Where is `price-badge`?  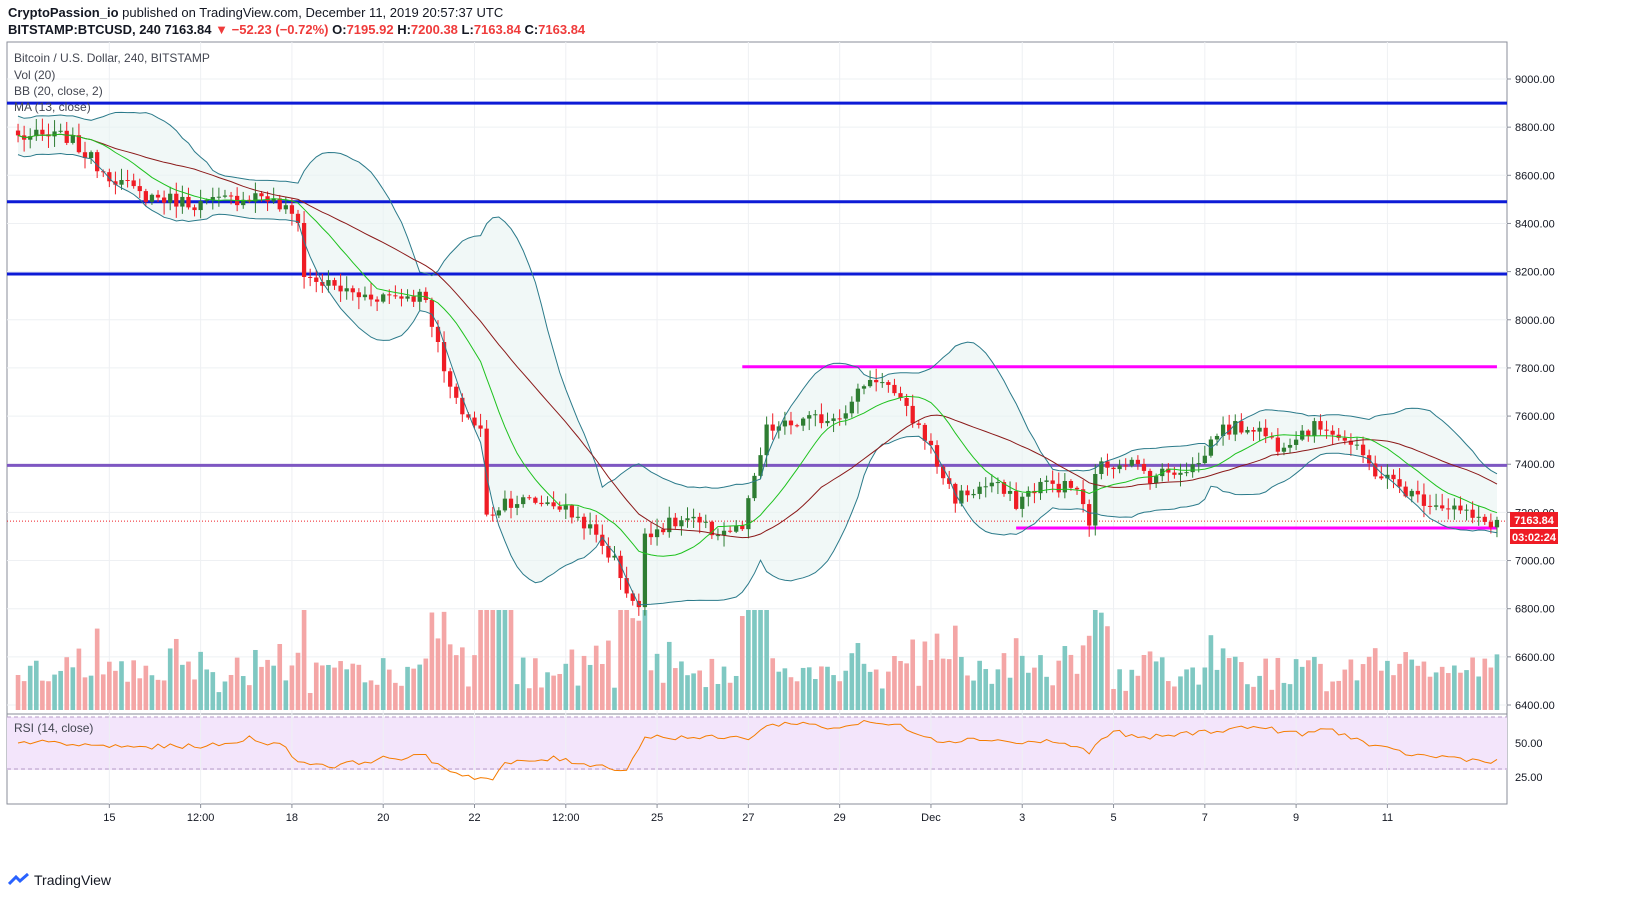
price-badge is located at coordinates (1534, 519).